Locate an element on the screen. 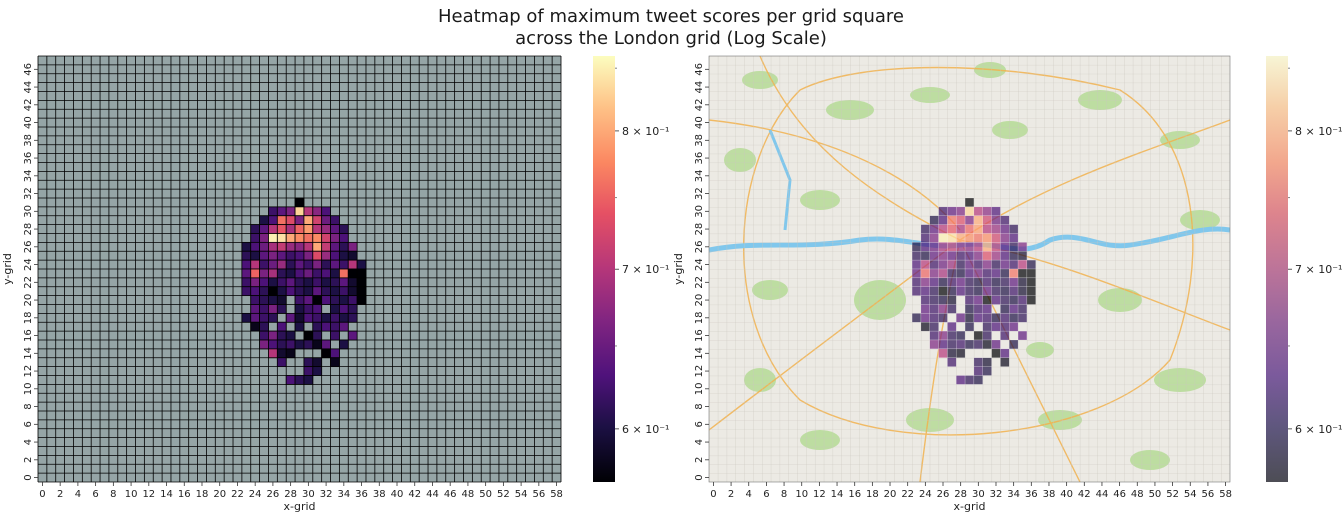  x-tick-label: 44 is located at coordinates (1102, 494).